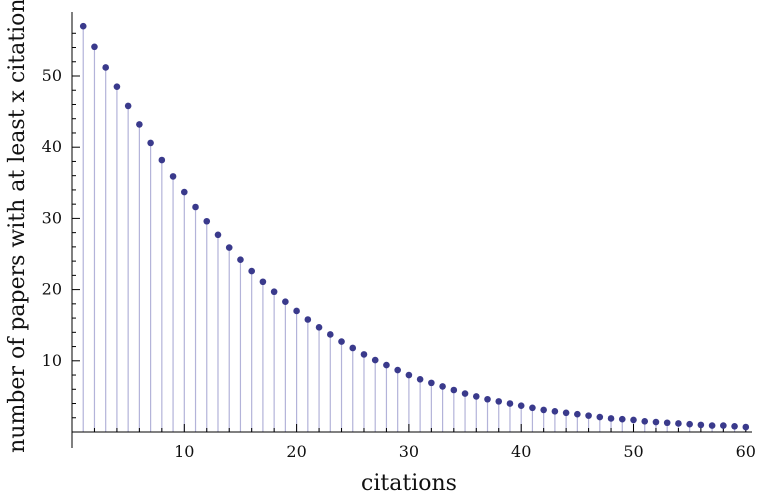  What do you see at coordinates (521, 451) in the screenshot?
I see `x-tick-label: 40` at bounding box center [521, 451].